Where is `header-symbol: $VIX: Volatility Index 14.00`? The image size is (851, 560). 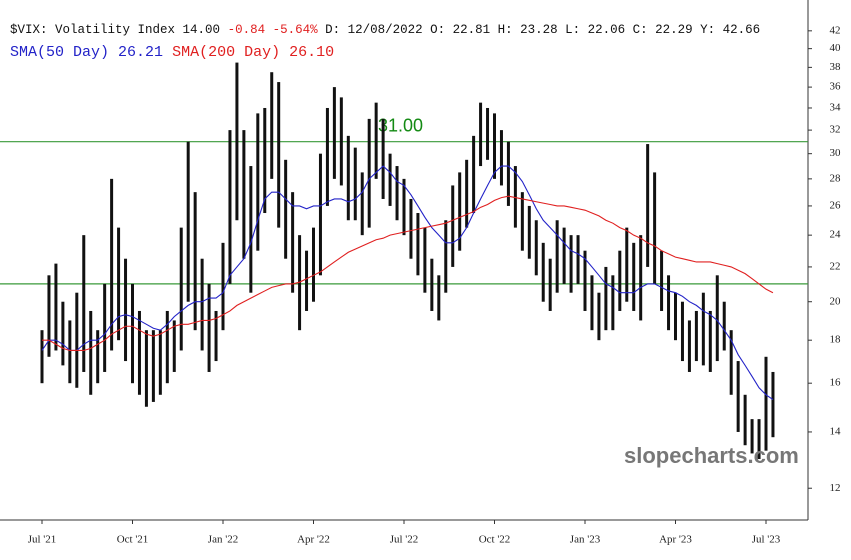
header-symbol: $VIX: Volatility Index 14.00 is located at coordinates (115, 30).